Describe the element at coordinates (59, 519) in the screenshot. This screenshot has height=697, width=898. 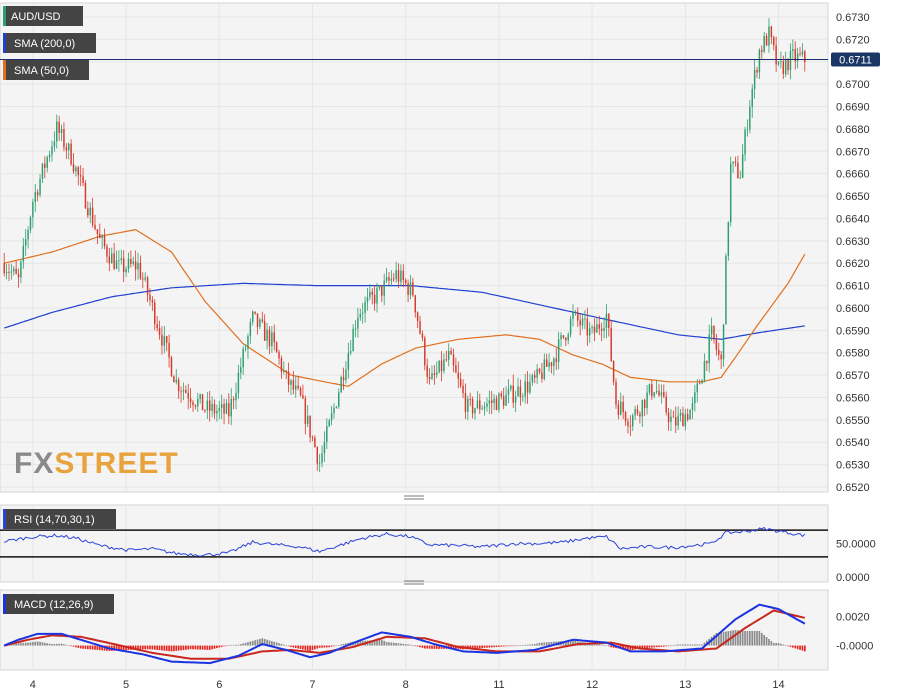
I see `legend-rsi: RSI (14,70,30,1)` at that location.